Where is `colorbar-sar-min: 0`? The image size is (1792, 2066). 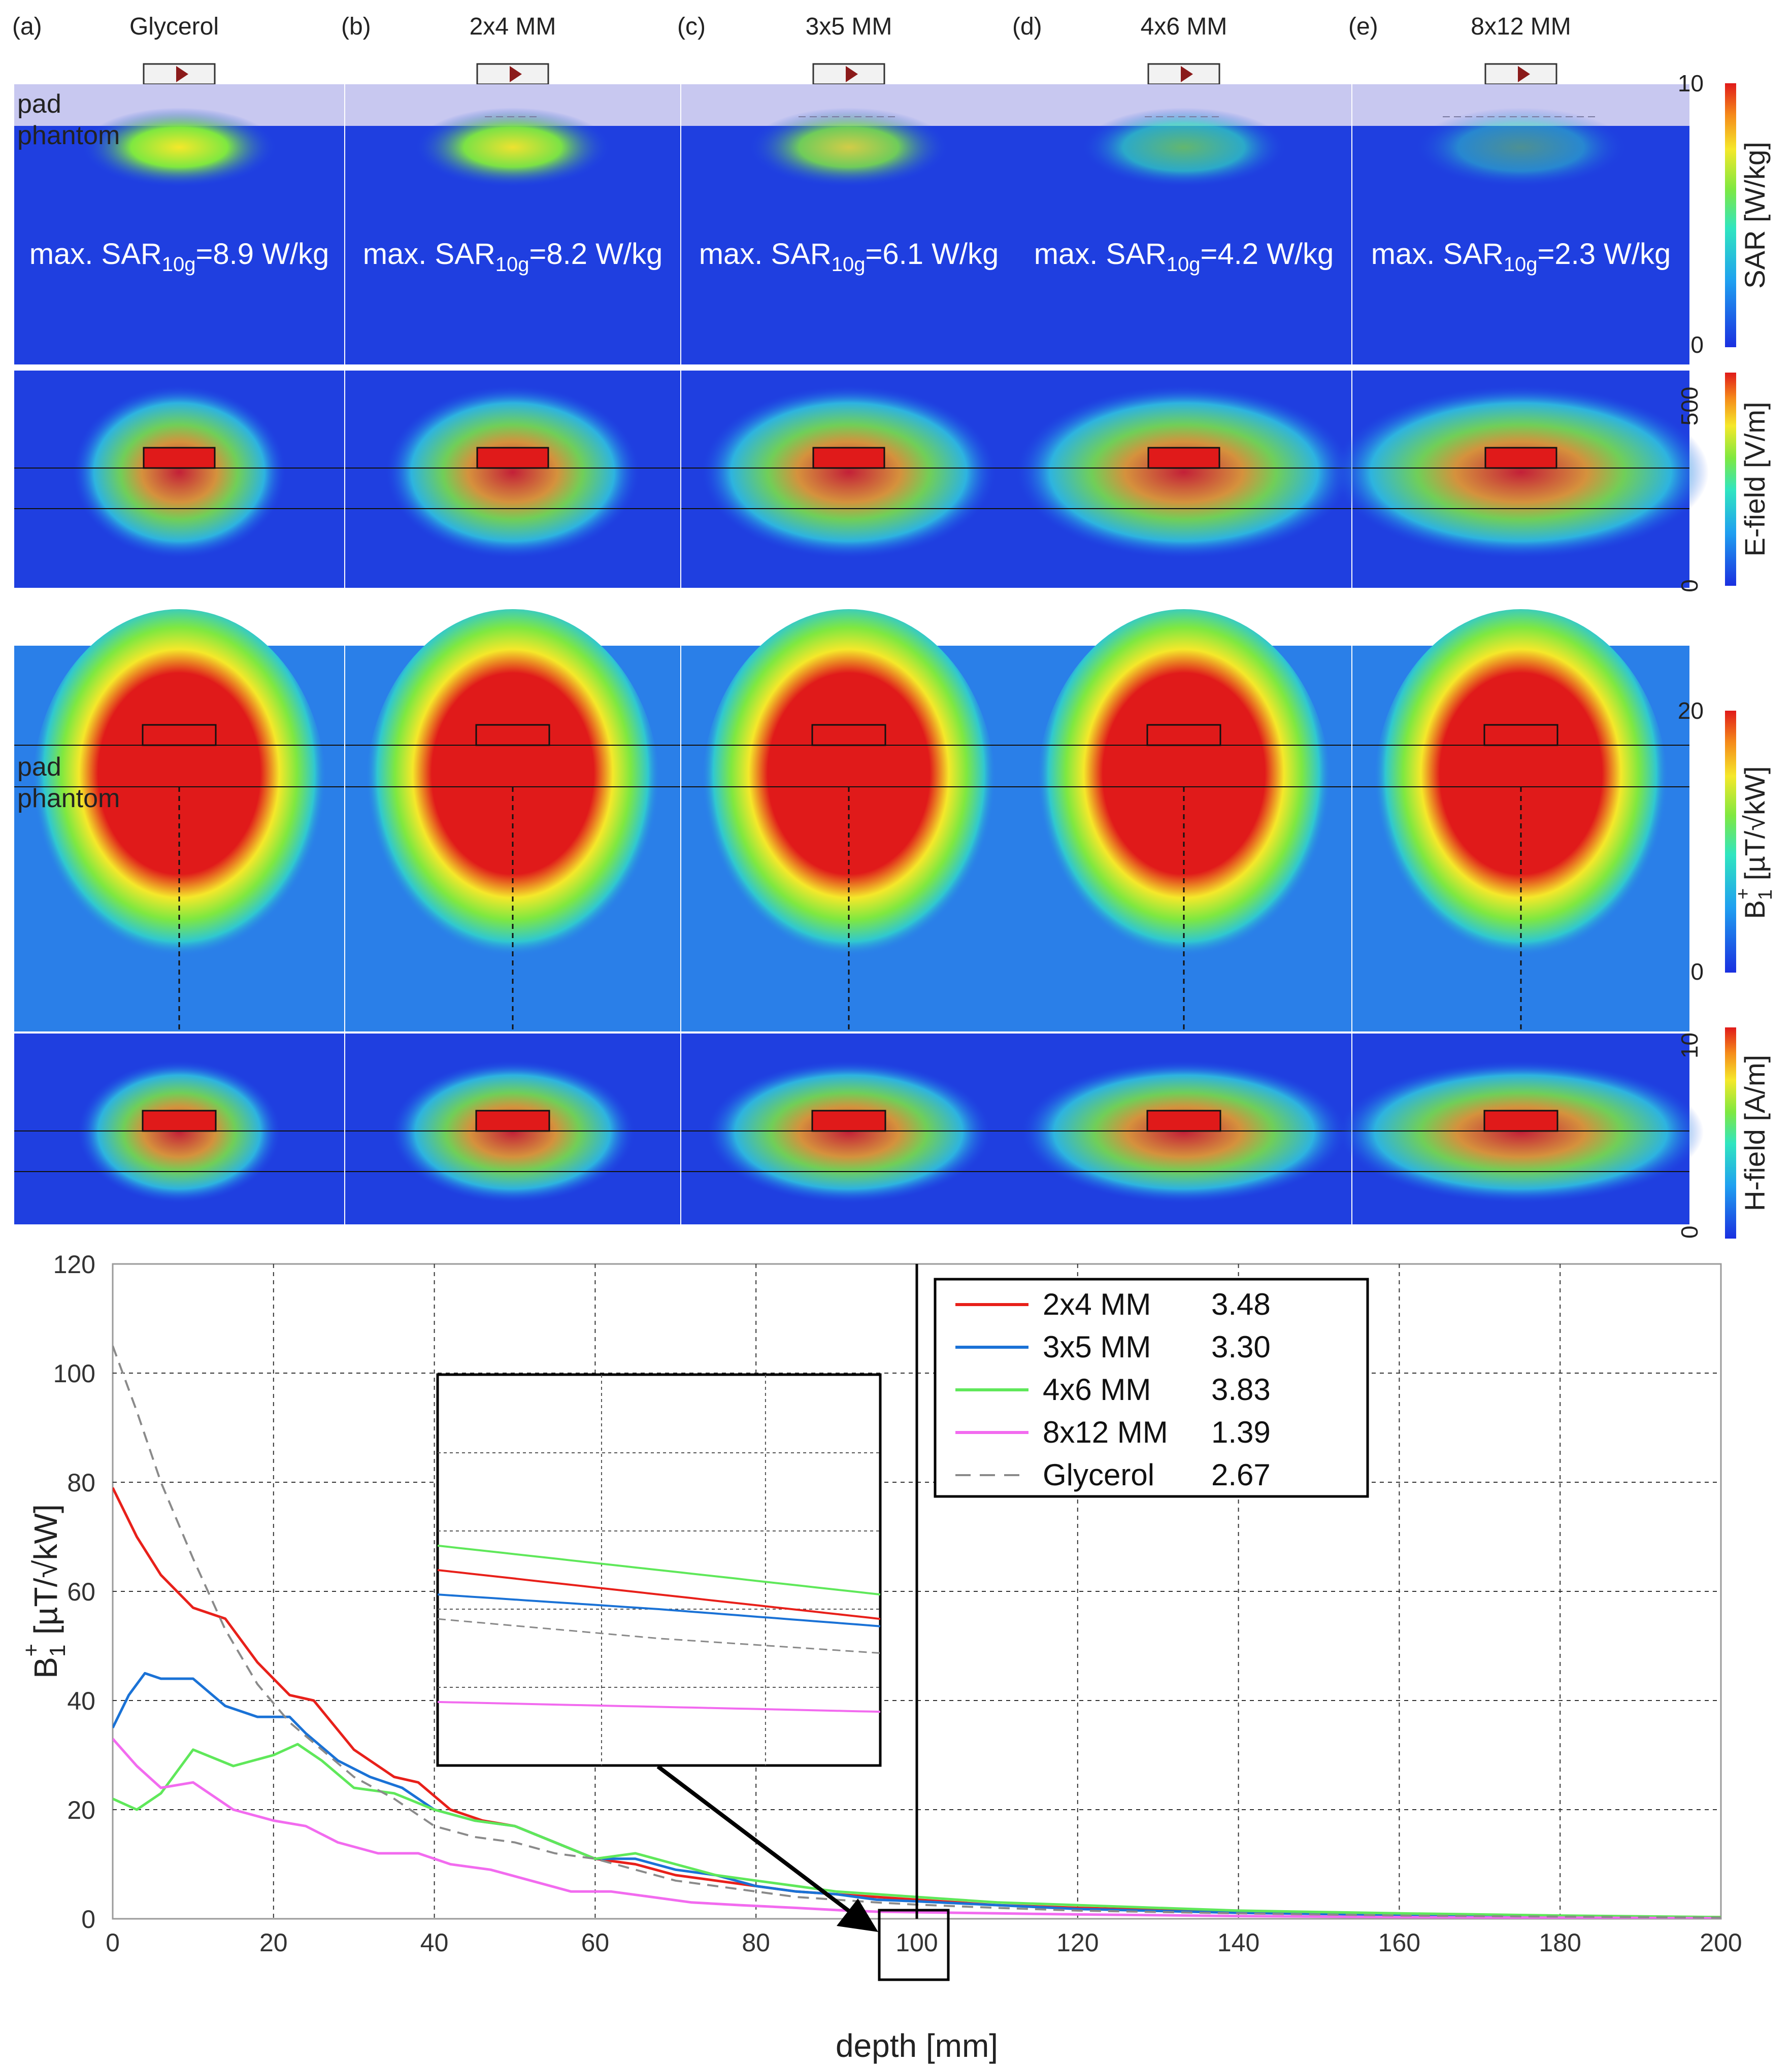
colorbar-sar-min: 0 is located at coordinates (1697, 344).